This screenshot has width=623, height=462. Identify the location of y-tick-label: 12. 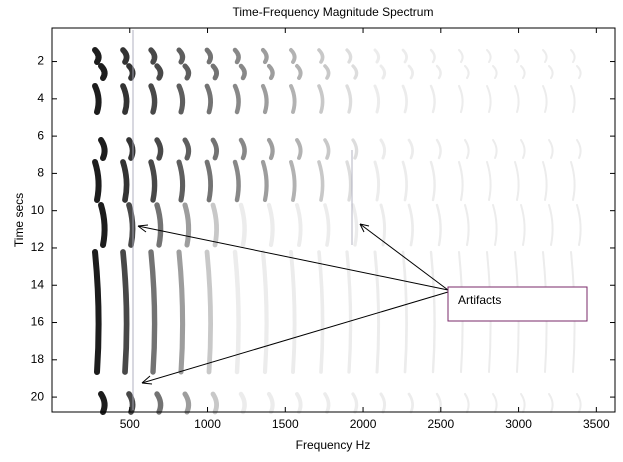
(38, 247).